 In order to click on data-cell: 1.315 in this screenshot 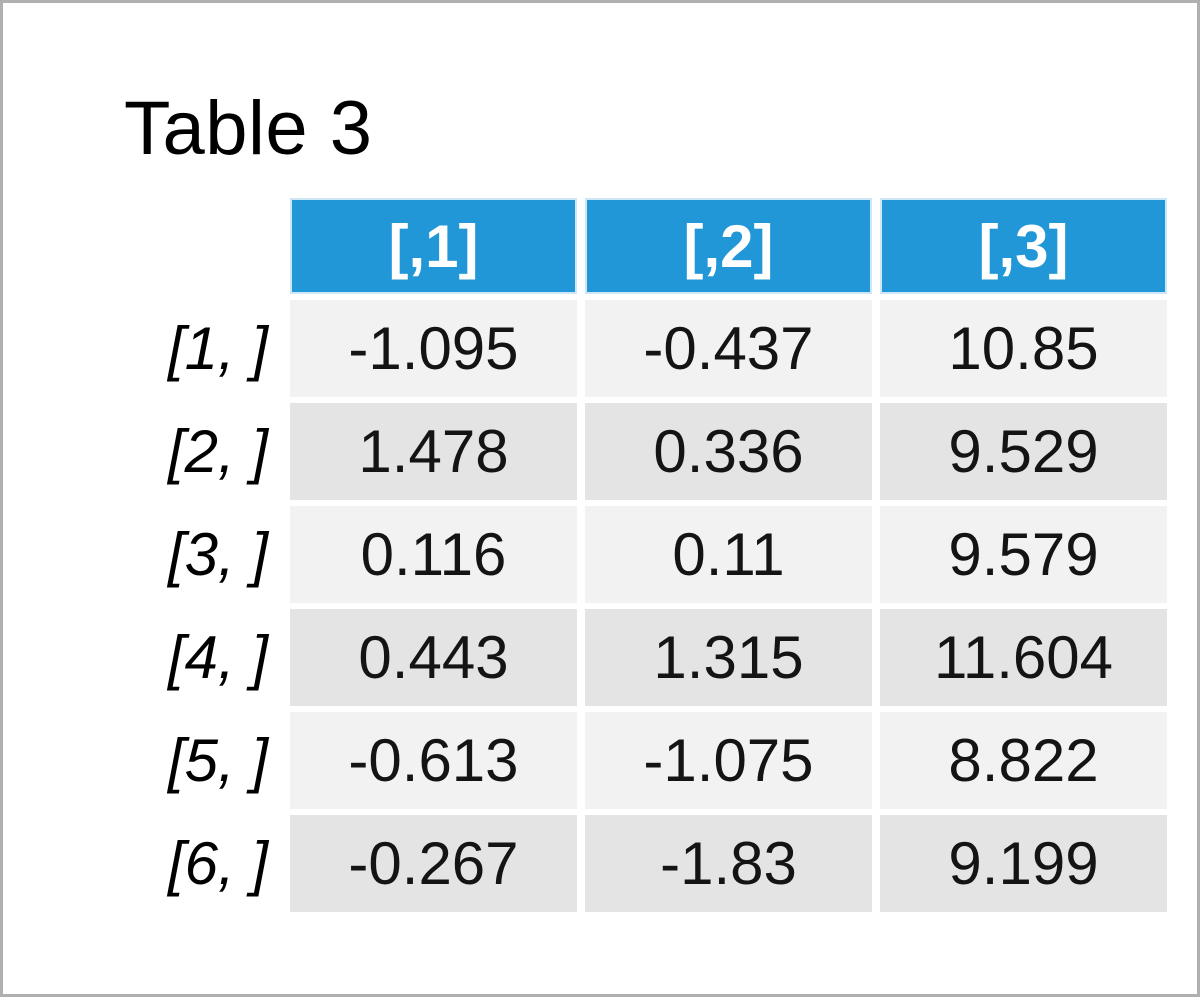, I will do `click(728, 657)`.